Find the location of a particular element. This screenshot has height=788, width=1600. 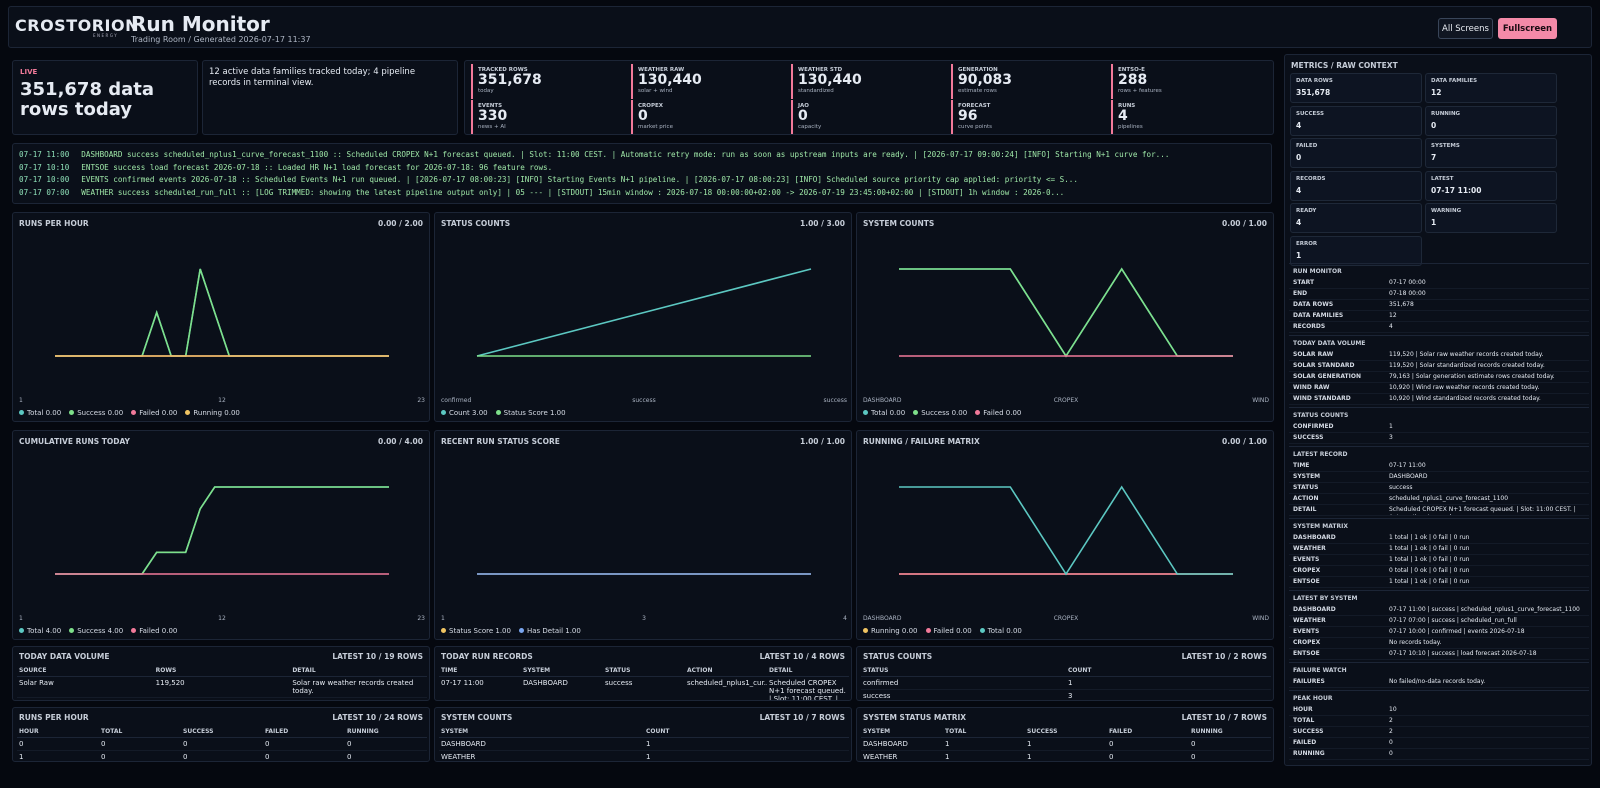

metric-label: ERROR is located at coordinates (1307, 243).